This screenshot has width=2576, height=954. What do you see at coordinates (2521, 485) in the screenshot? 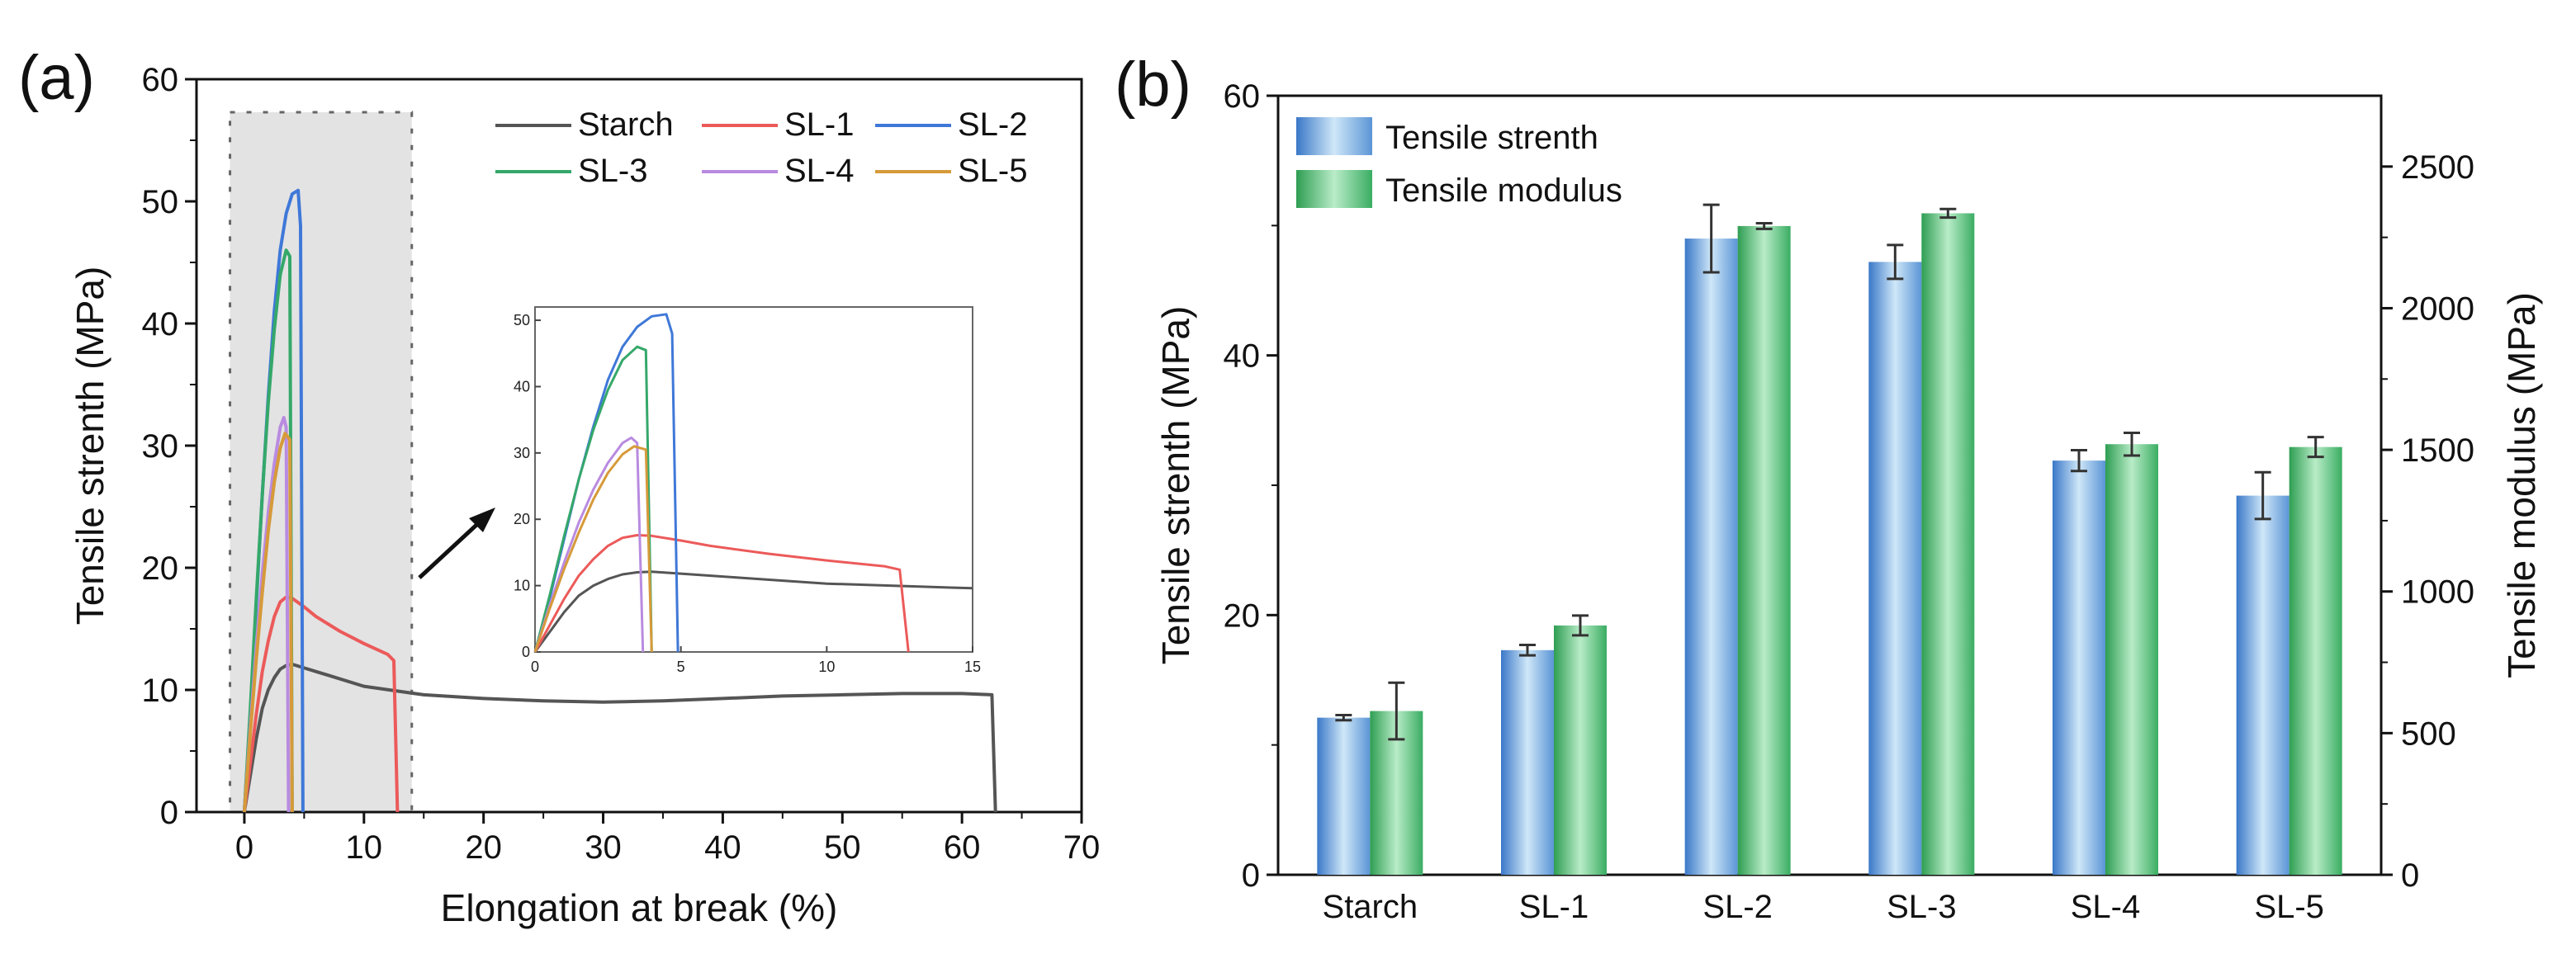
I see `y2-axis-label-b: Tensile modulus (MPa)` at bounding box center [2521, 485].